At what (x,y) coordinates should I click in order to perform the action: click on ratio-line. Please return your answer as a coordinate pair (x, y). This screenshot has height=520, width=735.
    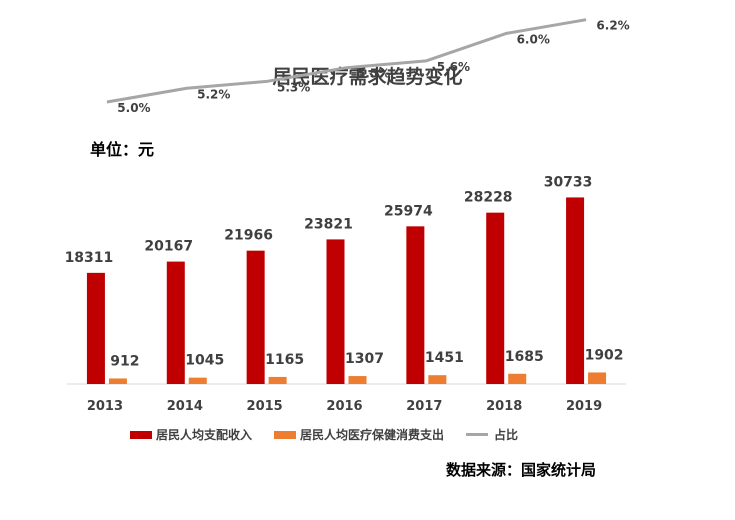
    Looking at the image, I should click on (346, 61).